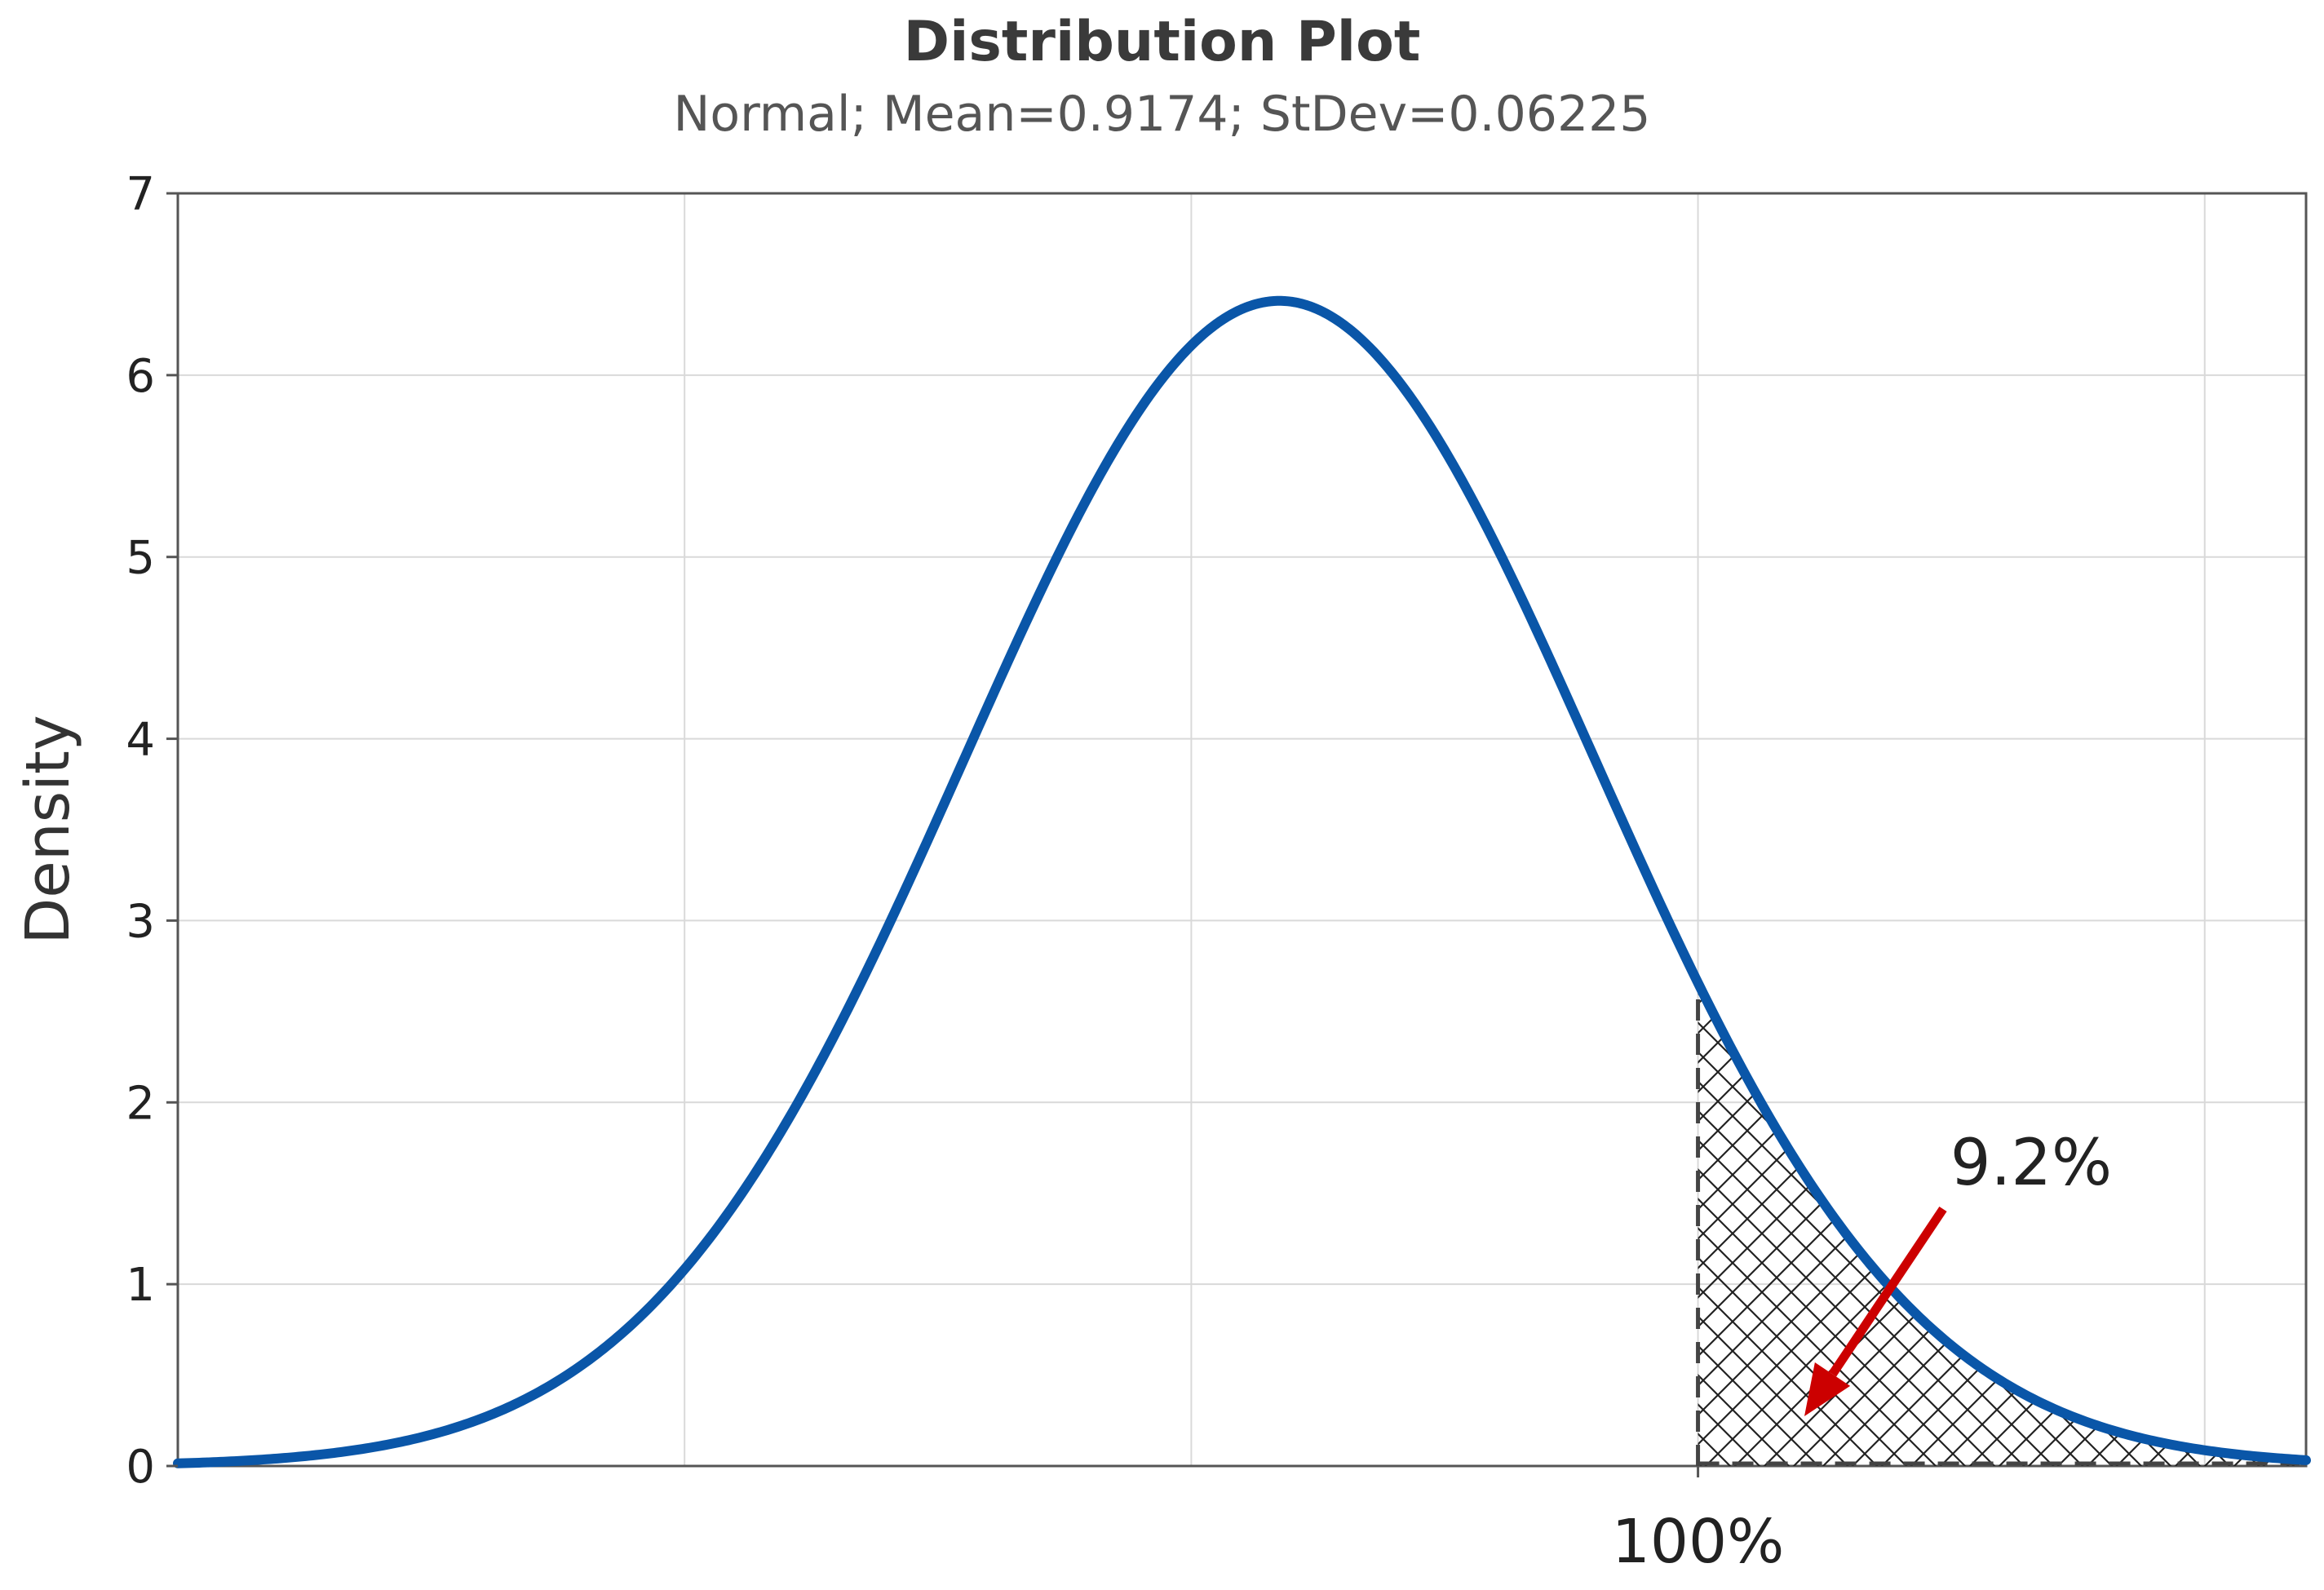  I want to click on annotation-arrow, so click(1887, 1291).